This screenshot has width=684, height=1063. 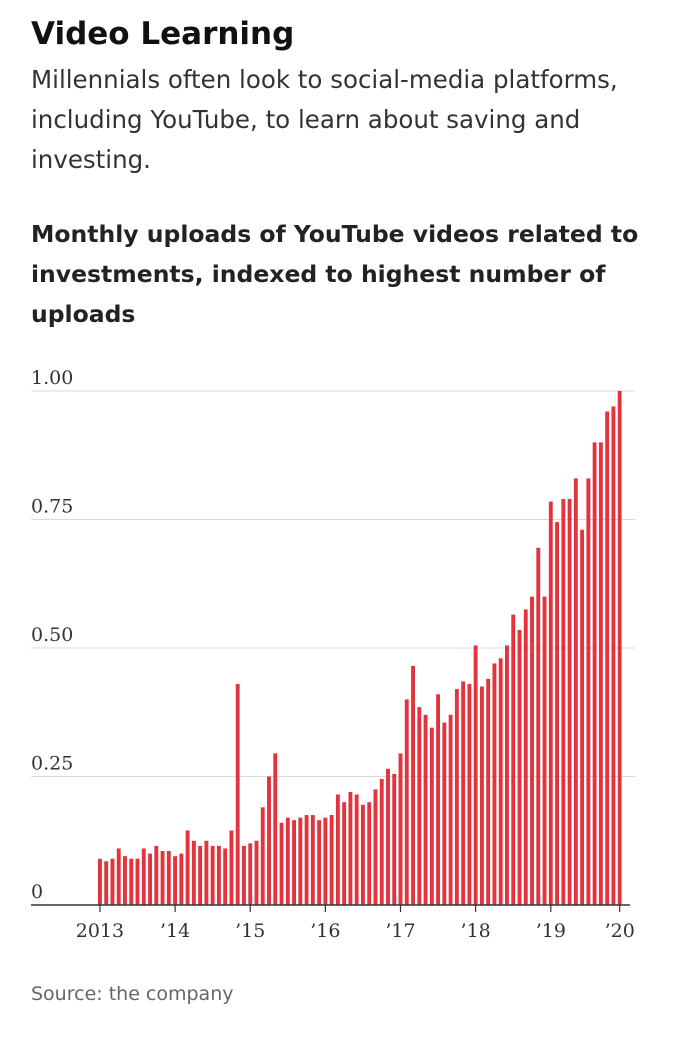 I want to click on x-tick-label: ’16, so click(x=325, y=931).